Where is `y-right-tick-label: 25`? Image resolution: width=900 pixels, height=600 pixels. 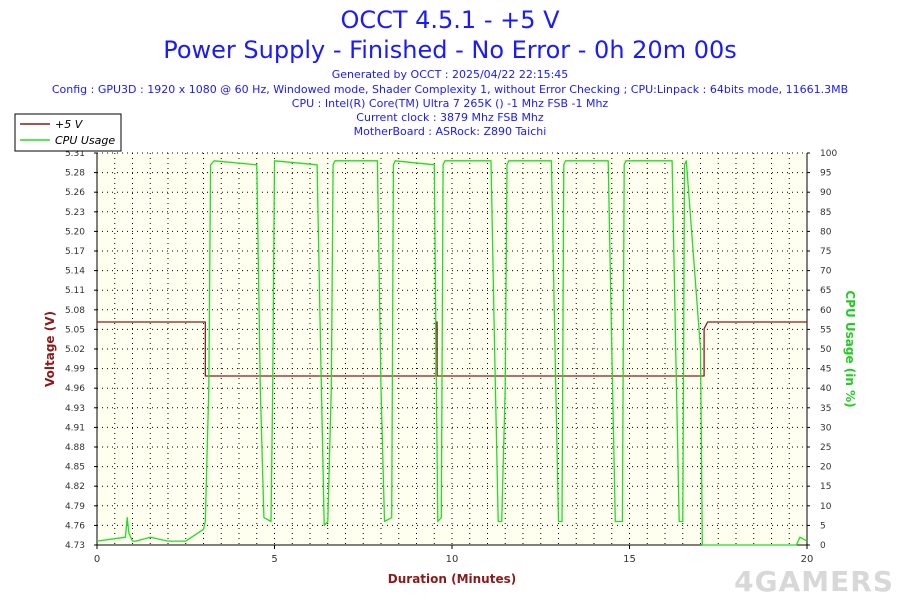
y-right-tick-label: 25 is located at coordinates (825, 448).